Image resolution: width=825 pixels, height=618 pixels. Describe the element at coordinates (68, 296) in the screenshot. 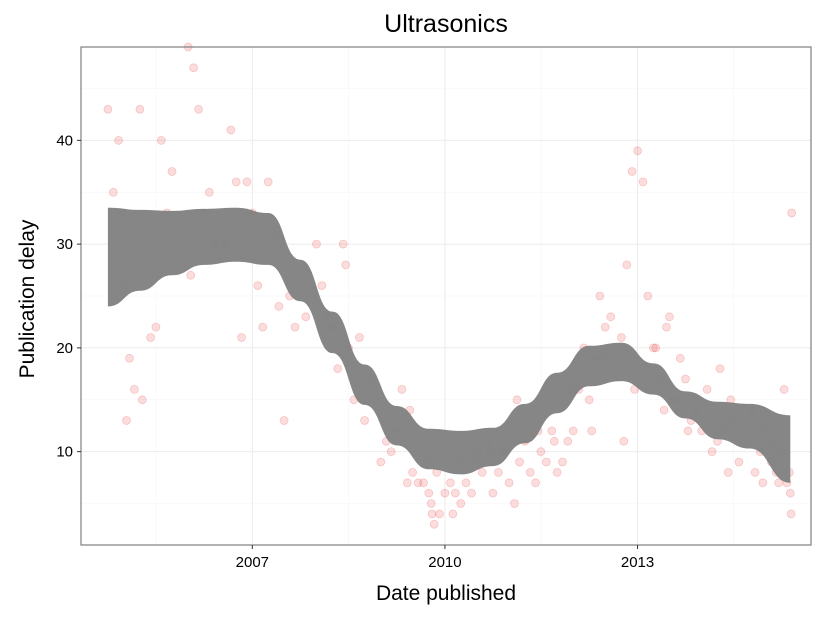

I see `y-axis-ticks: 10 20 30 40` at that location.